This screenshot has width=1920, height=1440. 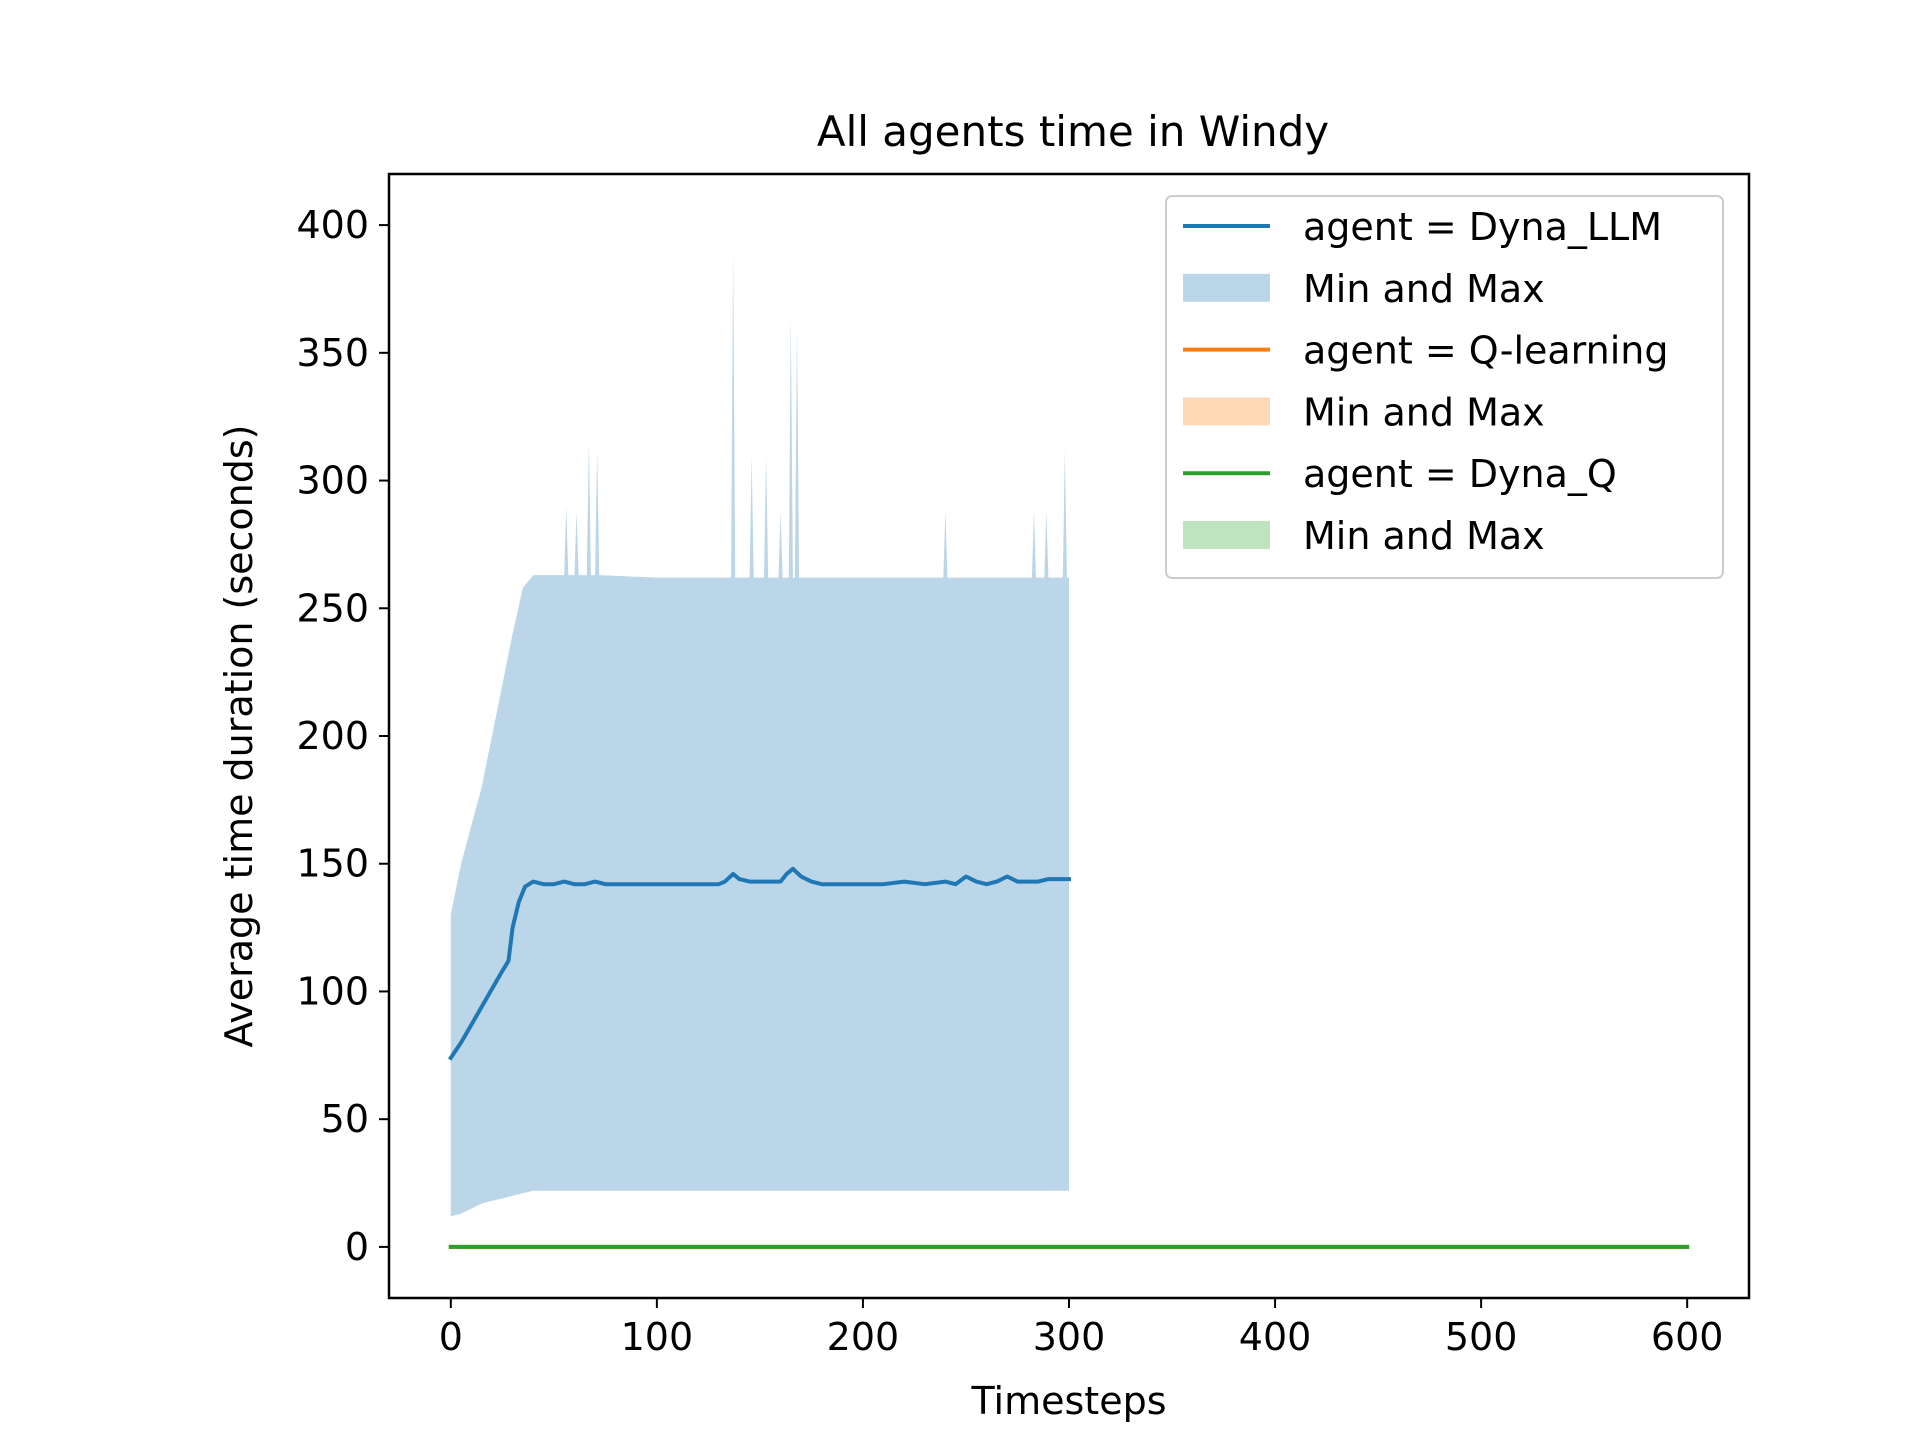 I want to click on legend-label: agent = Q-learning, so click(x=1485, y=351).